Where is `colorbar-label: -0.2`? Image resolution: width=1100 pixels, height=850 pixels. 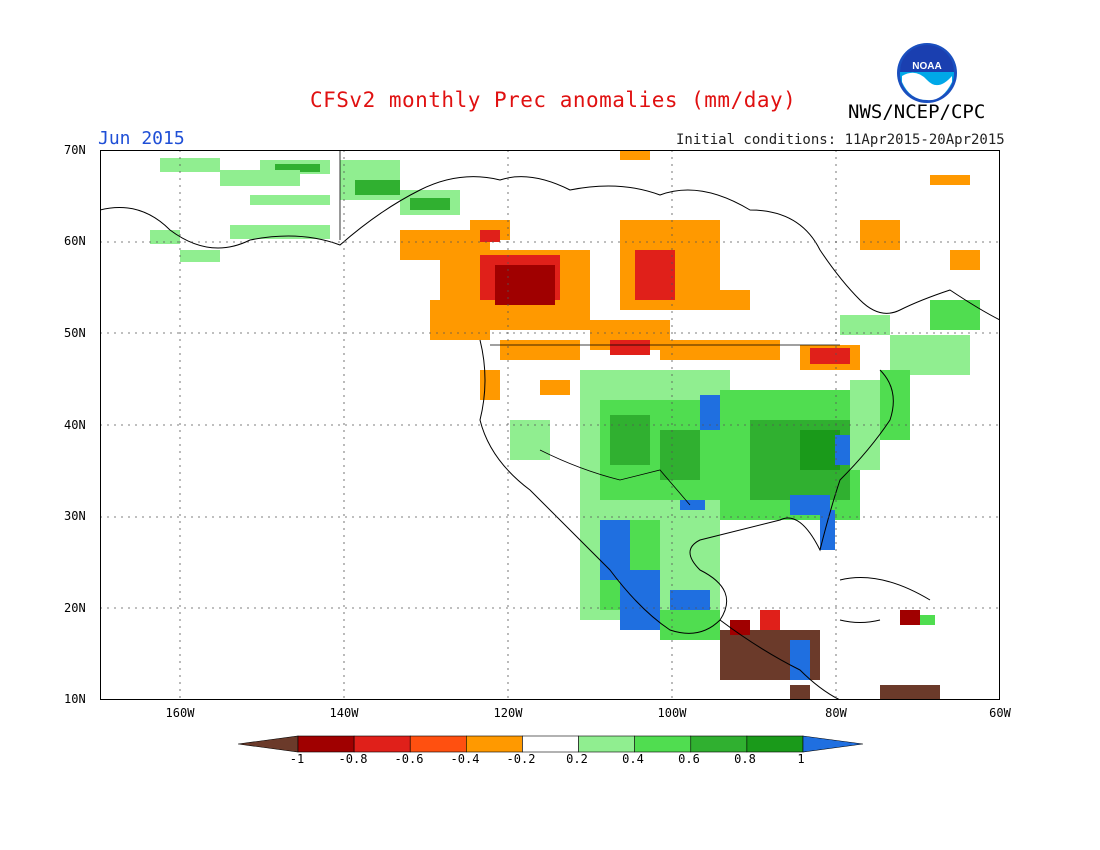 colorbar-label: -0.2 is located at coordinates (521, 759).